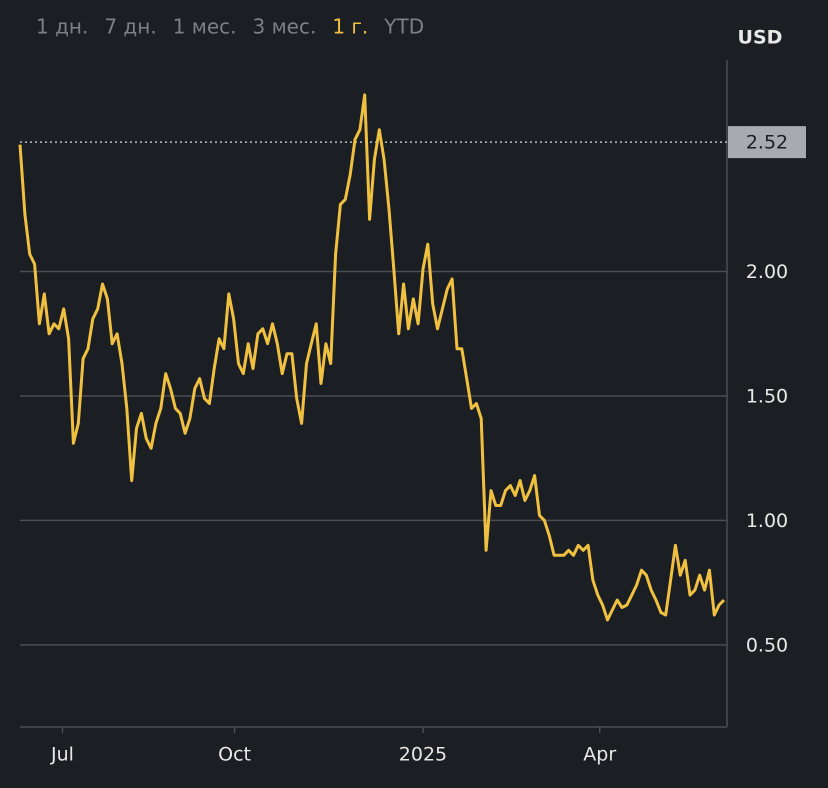 The image size is (828, 788). I want to click on reference-label: 2.52, so click(767, 143).